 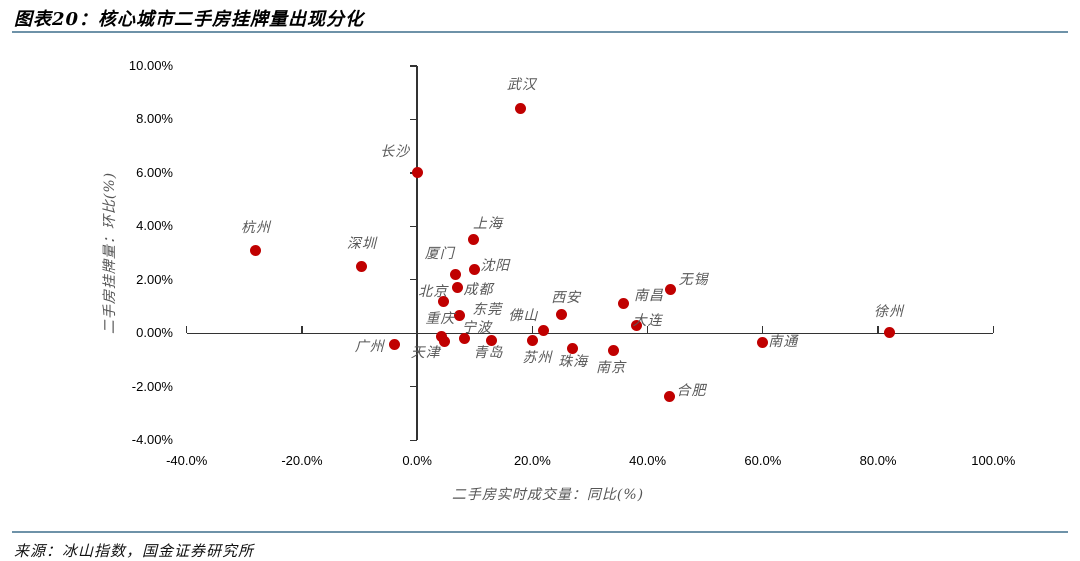 What do you see at coordinates (433, 291) in the screenshot?
I see `city-label-北京: 北京` at bounding box center [433, 291].